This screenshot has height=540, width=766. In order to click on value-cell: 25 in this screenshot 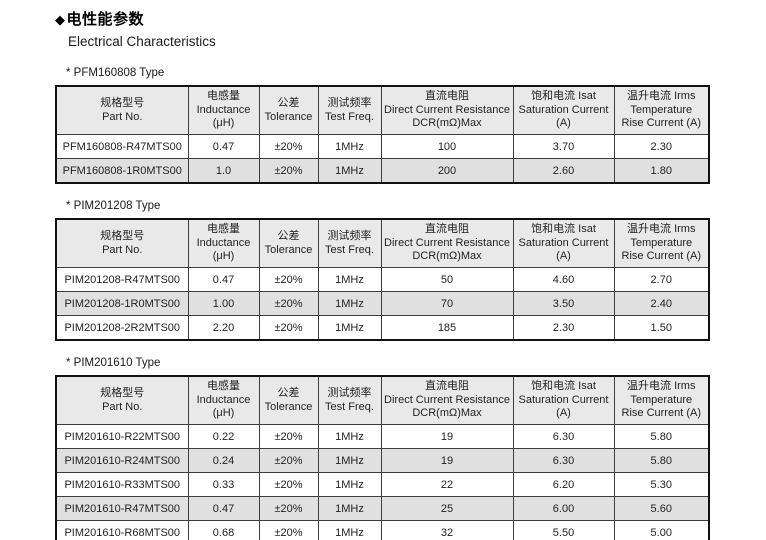, I will do `click(447, 508)`.